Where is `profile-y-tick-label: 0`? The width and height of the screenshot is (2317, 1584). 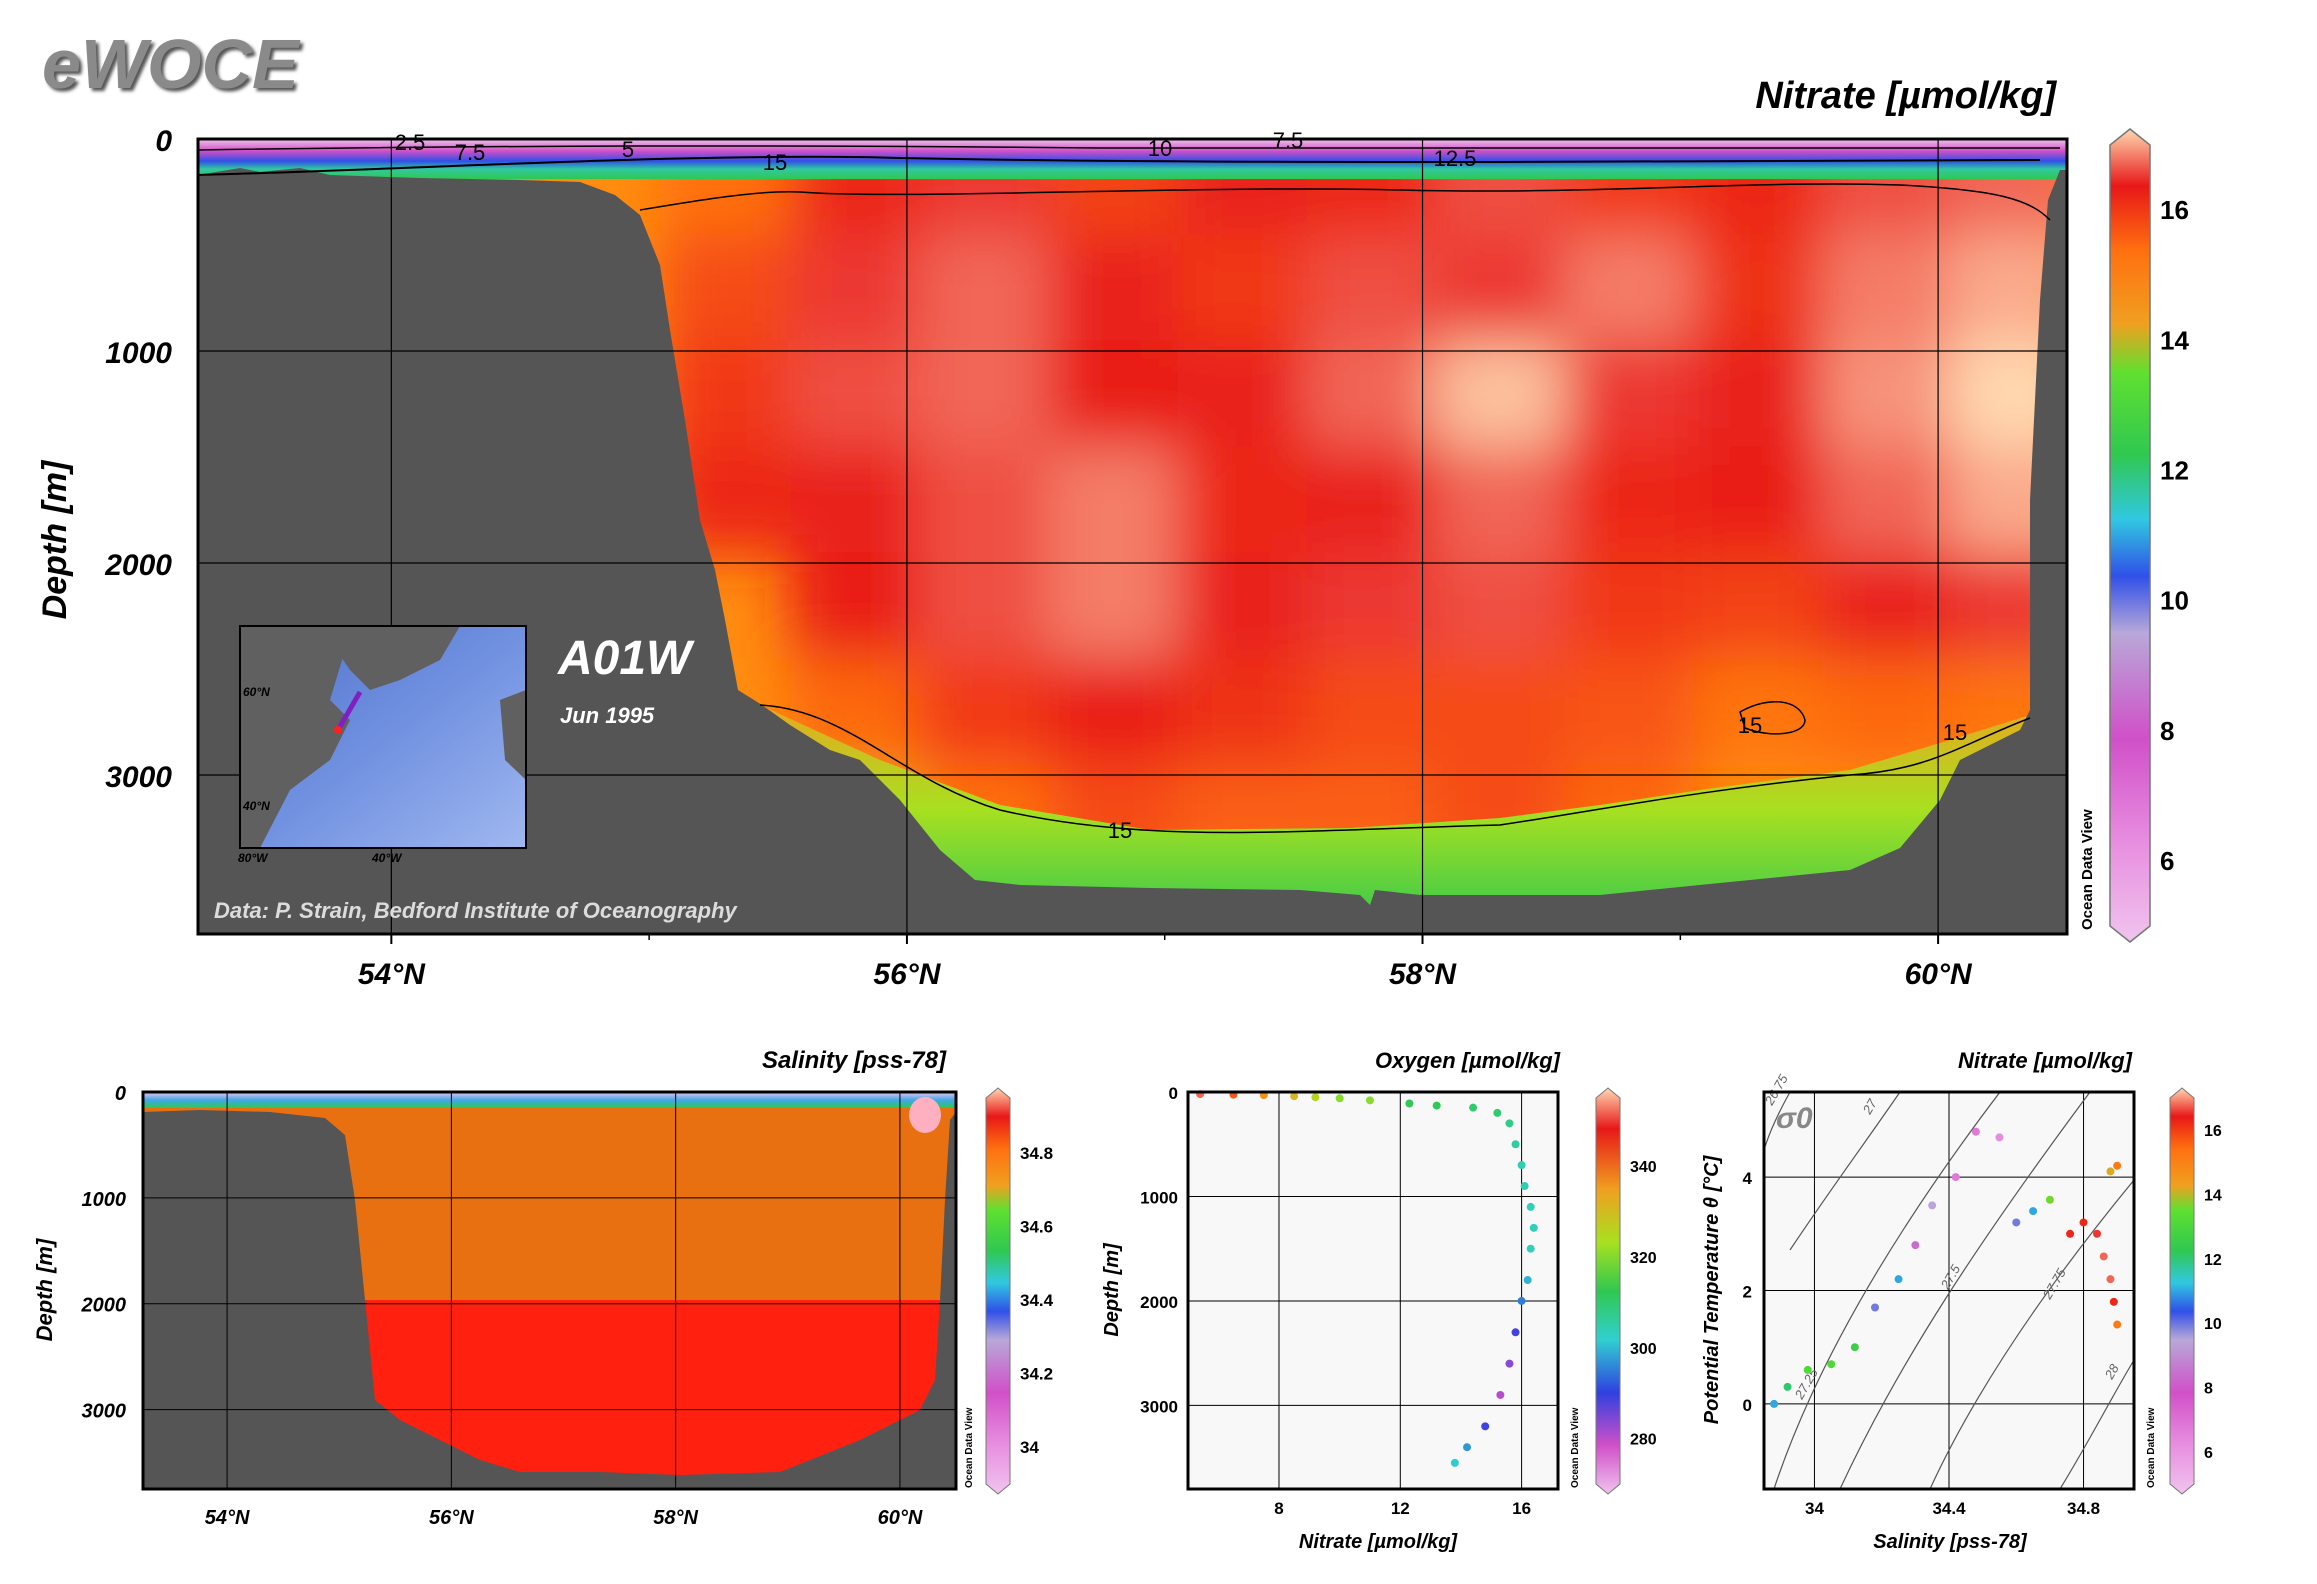 profile-y-tick-label: 0 is located at coordinates (1173, 1093).